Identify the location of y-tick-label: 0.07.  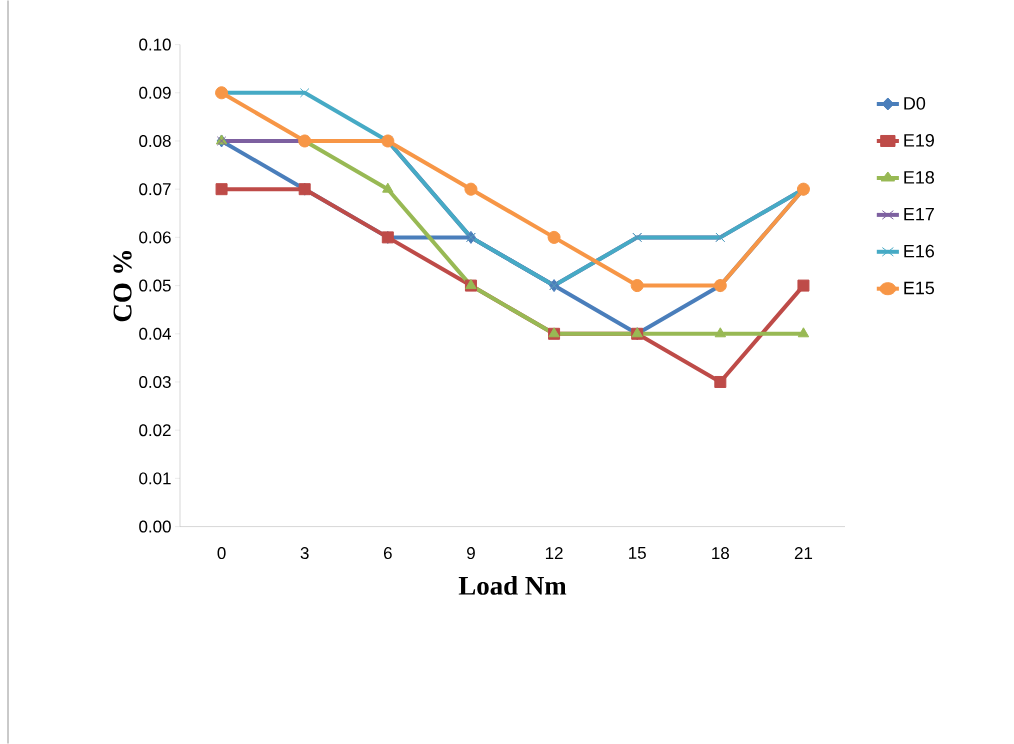
(155, 189).